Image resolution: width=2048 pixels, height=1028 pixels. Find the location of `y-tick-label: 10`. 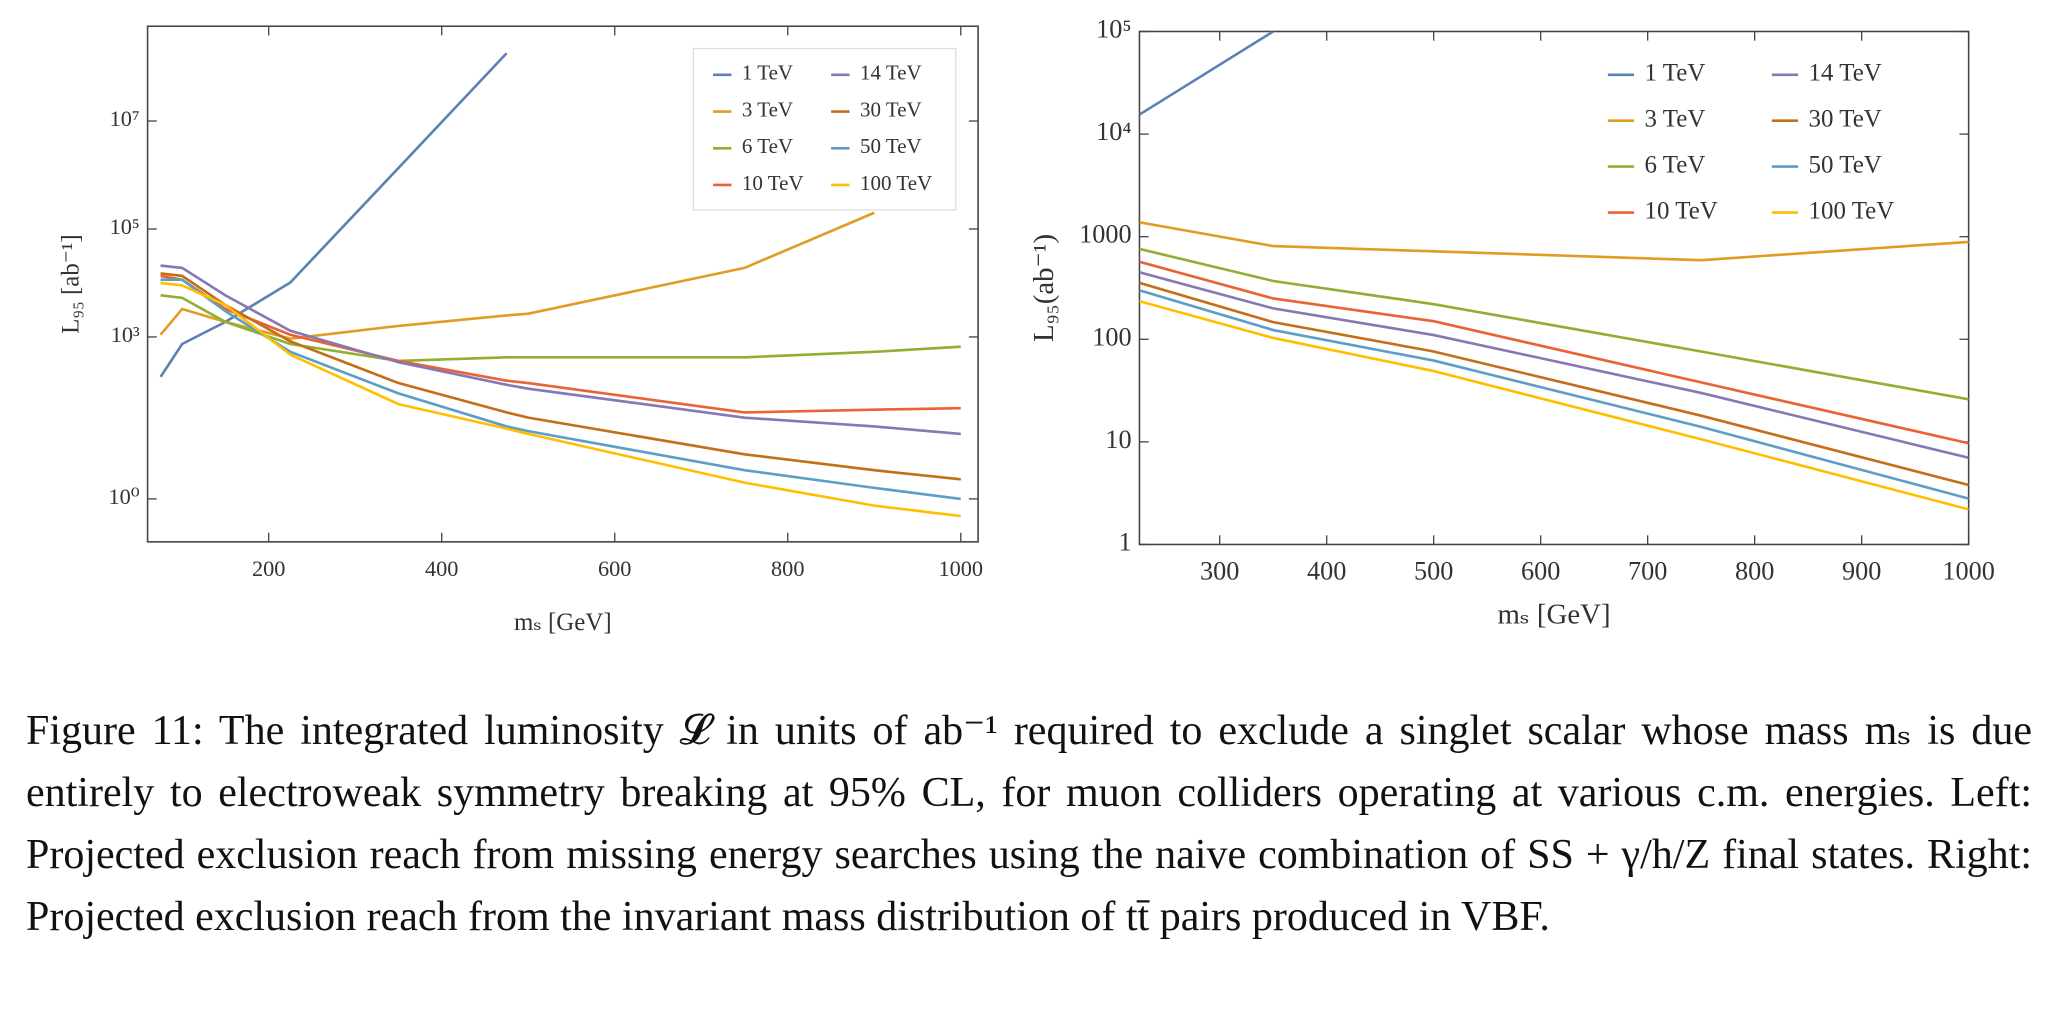

y-tick-label: 10 is located at coordinates (1118, 439).